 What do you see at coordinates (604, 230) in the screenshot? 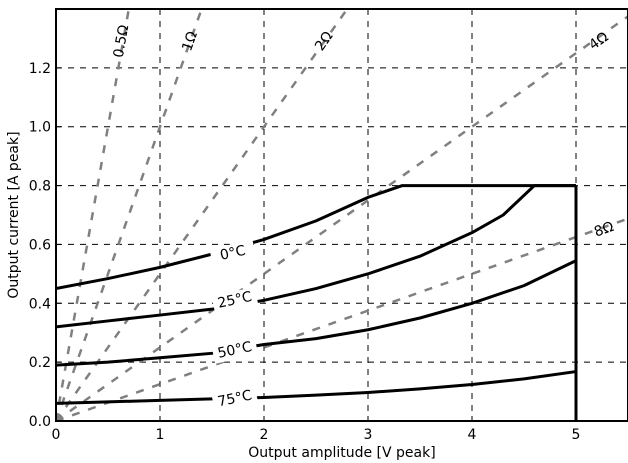
I see `load-line-label: 8Ω` at bounding box center [604, 230].